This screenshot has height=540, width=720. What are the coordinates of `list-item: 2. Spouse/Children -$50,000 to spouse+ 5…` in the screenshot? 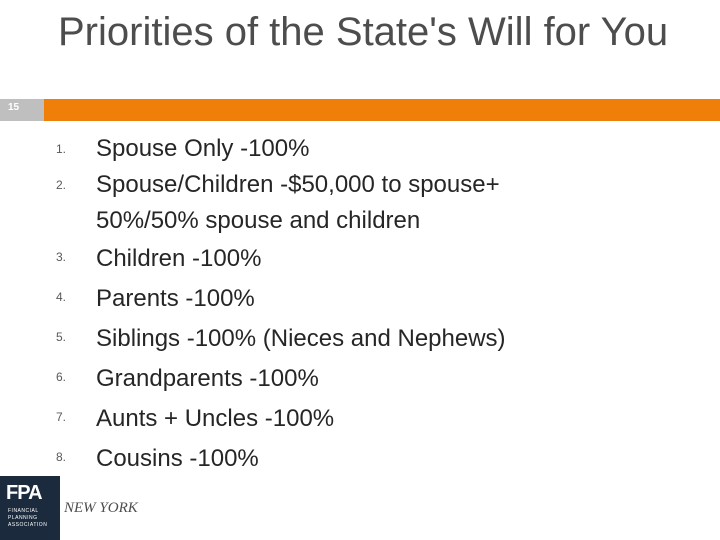 It's located at (376, 203).